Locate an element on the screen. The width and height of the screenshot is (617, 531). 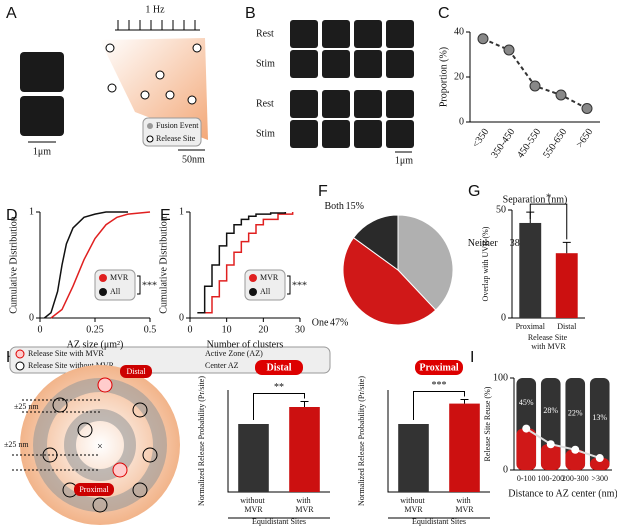
x-axis-label: AZ size (μm²) is located at coordinates (95, 344).